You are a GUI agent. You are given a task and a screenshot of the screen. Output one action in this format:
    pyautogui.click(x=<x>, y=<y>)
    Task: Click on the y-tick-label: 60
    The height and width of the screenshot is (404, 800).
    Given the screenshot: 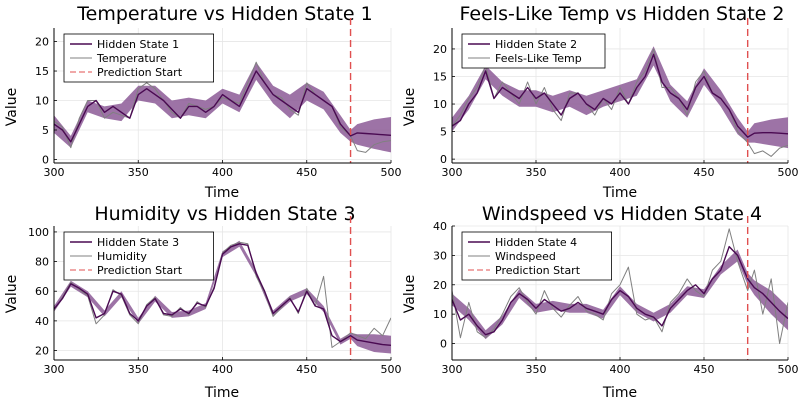 What is the action you would take?
    pyautogui.click(x=42, y=291)
    